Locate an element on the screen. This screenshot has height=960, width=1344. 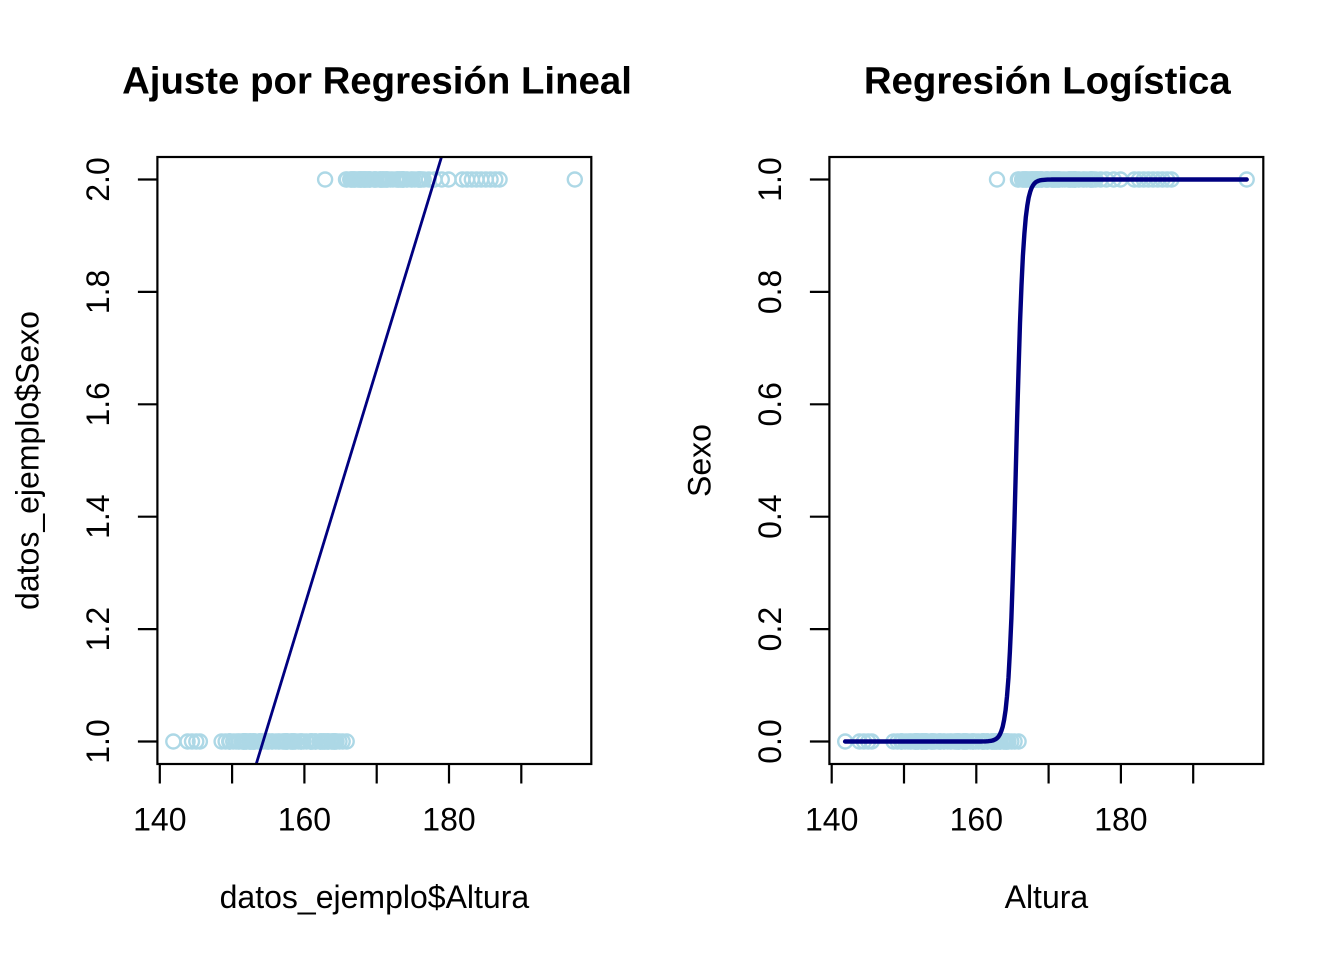
svg-text: datos_ejemplo$Altura is located at coordinates (375, 897).